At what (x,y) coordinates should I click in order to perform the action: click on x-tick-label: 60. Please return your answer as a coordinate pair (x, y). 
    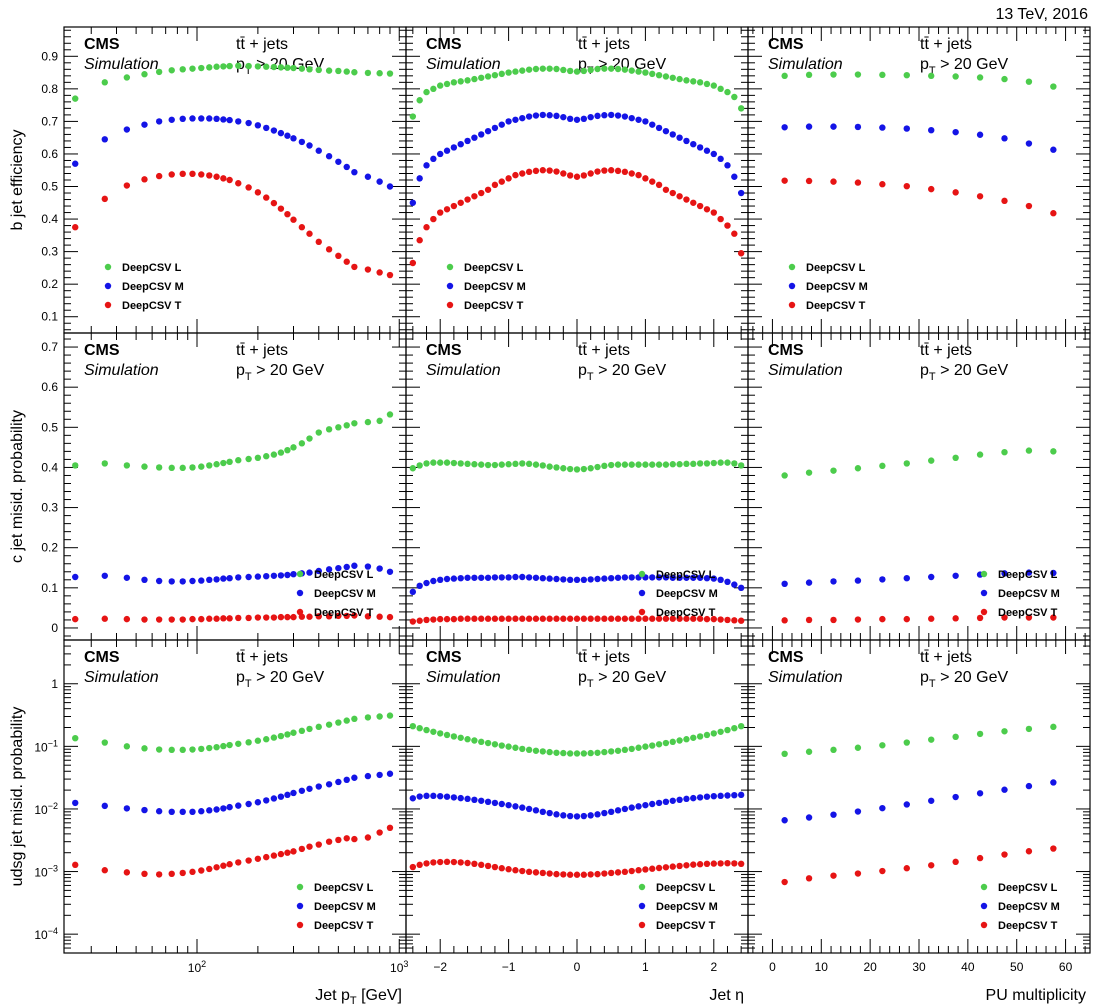
    Looking at the image, I should click on (1066, 967).